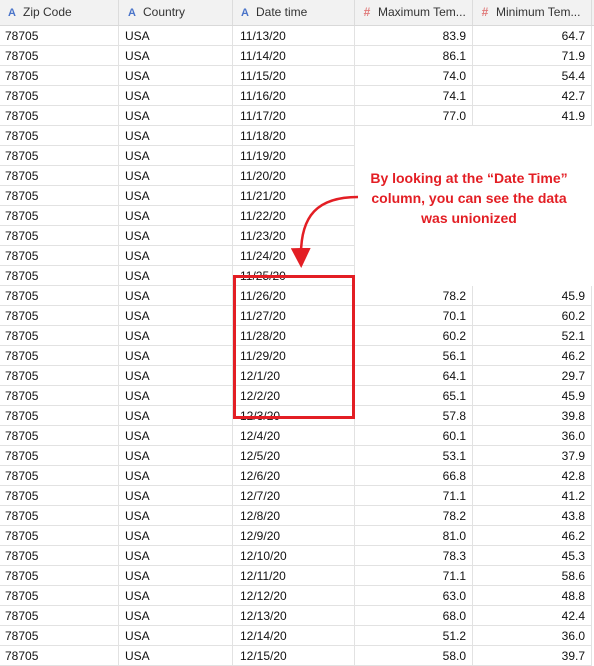 This screenshot has height=666, width=594. I want to click on table-row: 78705 USA 12/5/20 53.1 37.9, so click(297, 456).